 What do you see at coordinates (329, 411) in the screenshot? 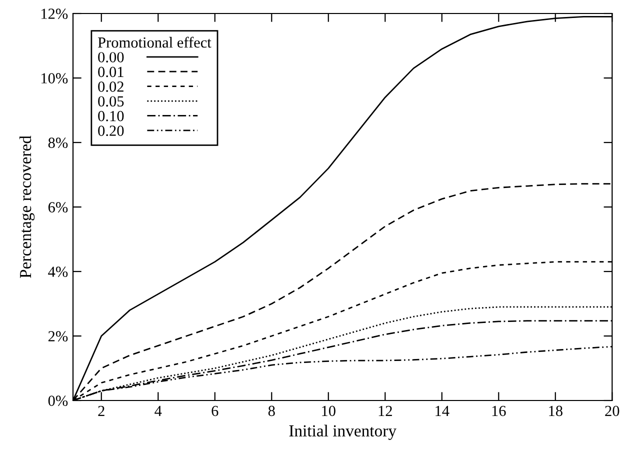
I see `x-tick-label: 10` at bounding box center [329, 411].